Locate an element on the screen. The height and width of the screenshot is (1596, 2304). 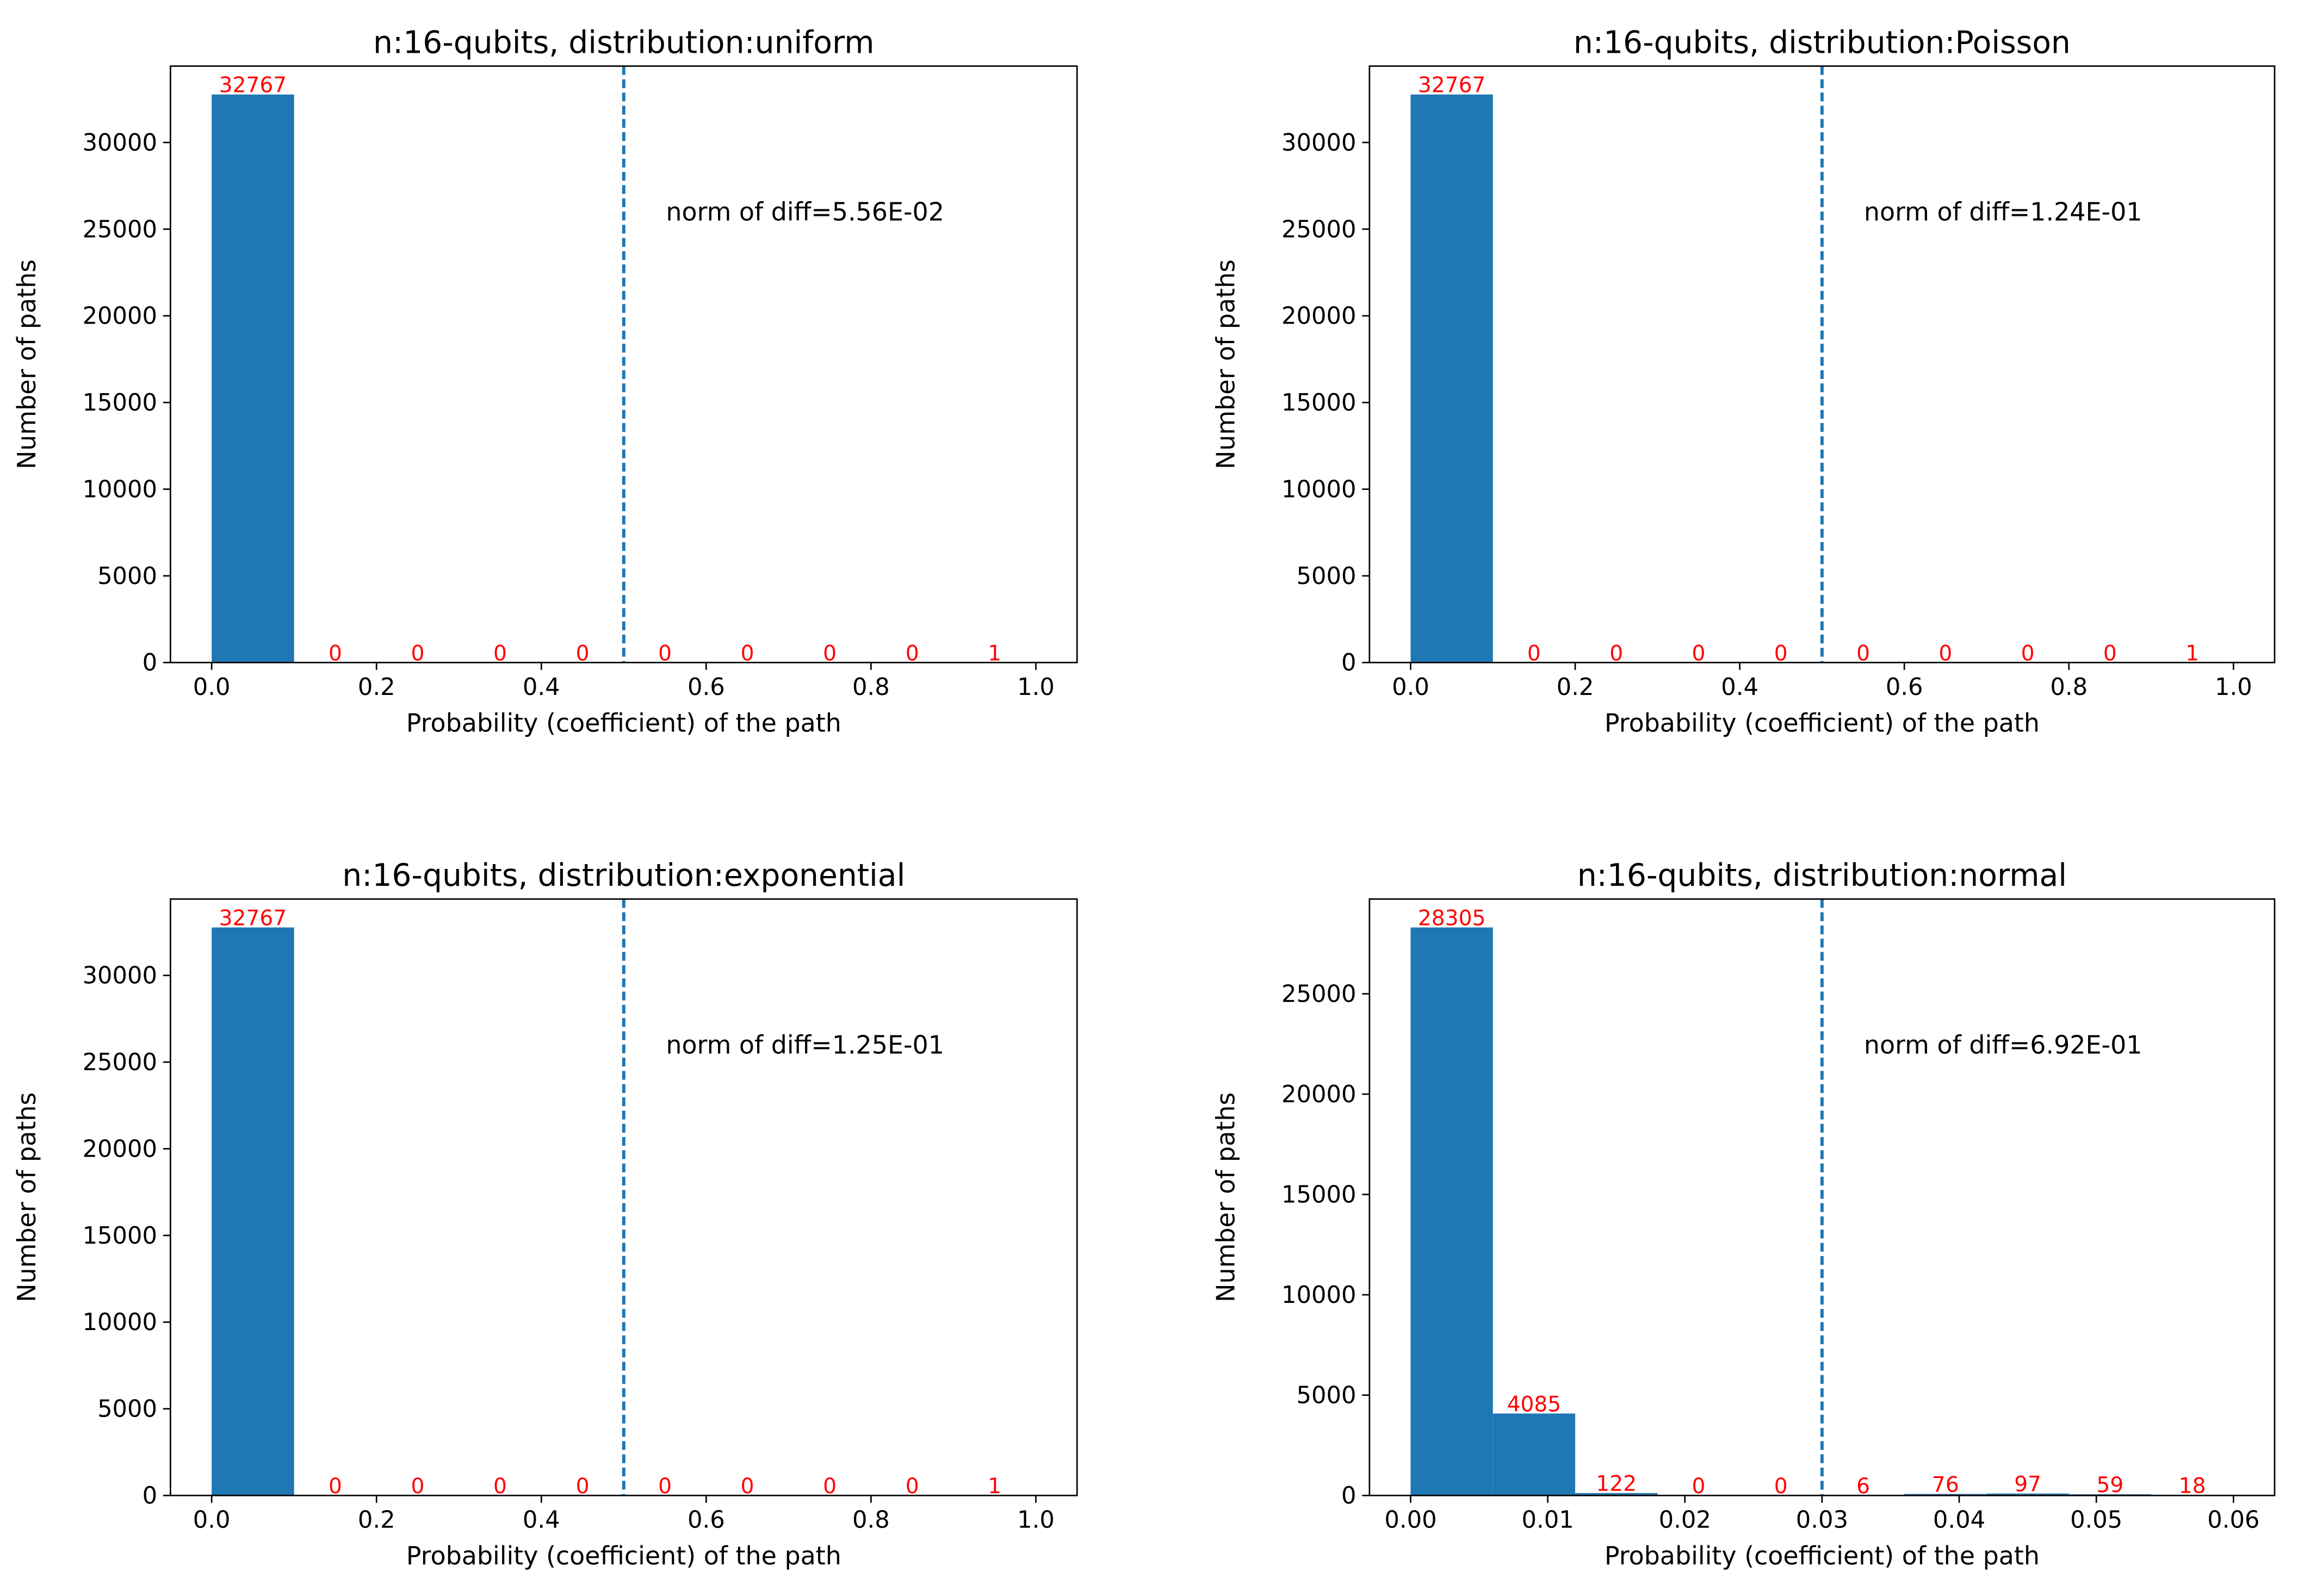
bar-value-label: 59 is located at coordinates (2110, 1485).